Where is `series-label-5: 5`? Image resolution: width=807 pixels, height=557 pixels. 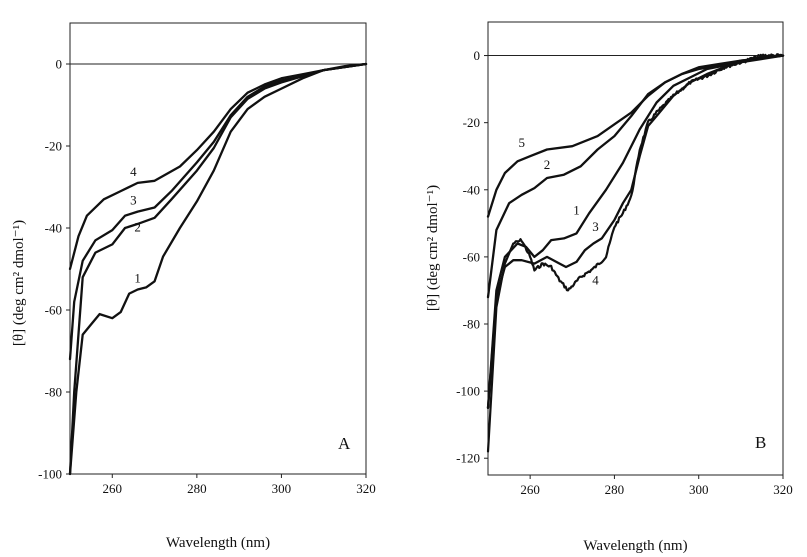
series-label-5: 5 is located at coordinates (521, 142).